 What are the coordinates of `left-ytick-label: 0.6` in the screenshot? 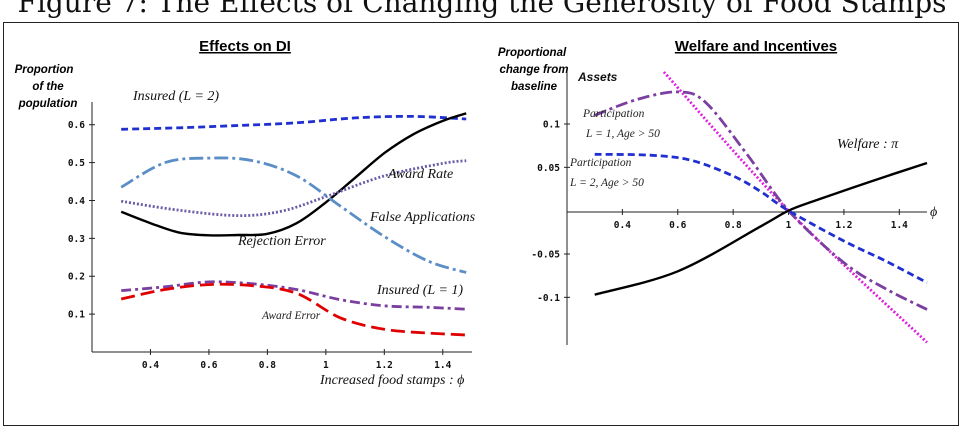 It's located at (76, 125).